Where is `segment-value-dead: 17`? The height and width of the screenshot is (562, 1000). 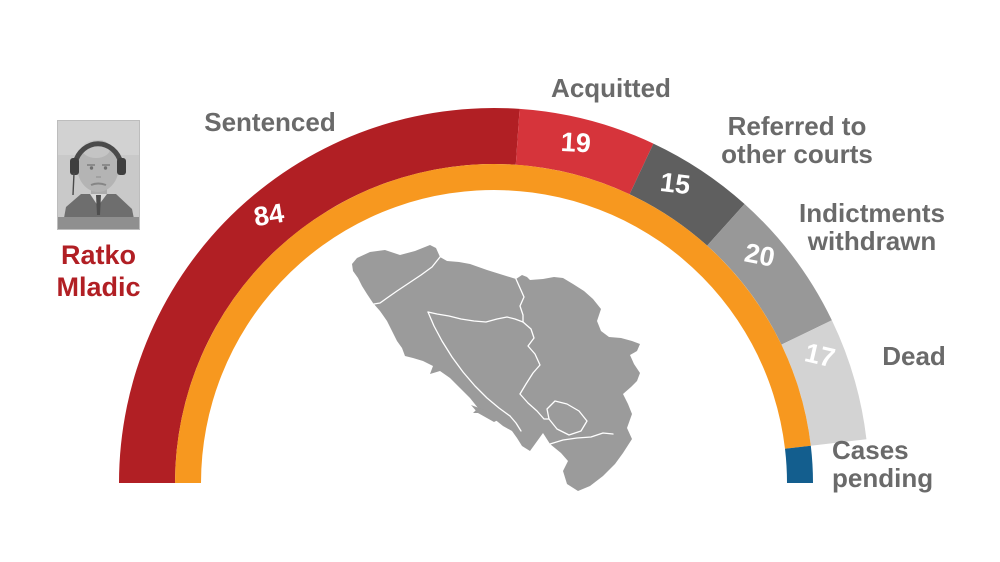
segment-value-dead: 17 is located at coordinates (820, 355).